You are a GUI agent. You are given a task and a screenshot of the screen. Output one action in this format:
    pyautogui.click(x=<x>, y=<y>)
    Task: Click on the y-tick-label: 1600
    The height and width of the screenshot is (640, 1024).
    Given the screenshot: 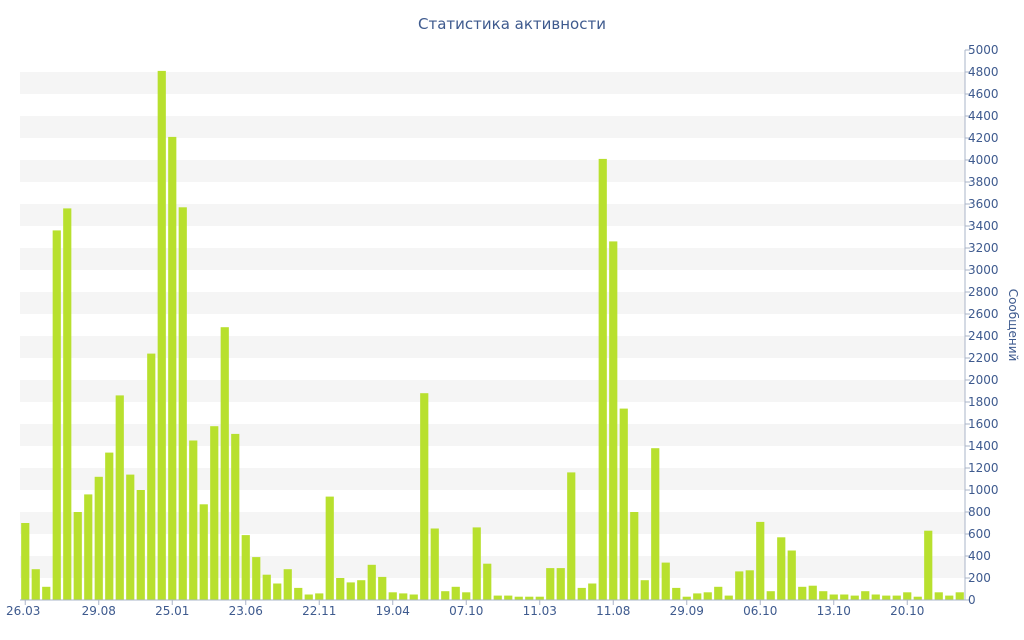 What is the action you would take?
    pyautogui.click(x=983, y=424)
    